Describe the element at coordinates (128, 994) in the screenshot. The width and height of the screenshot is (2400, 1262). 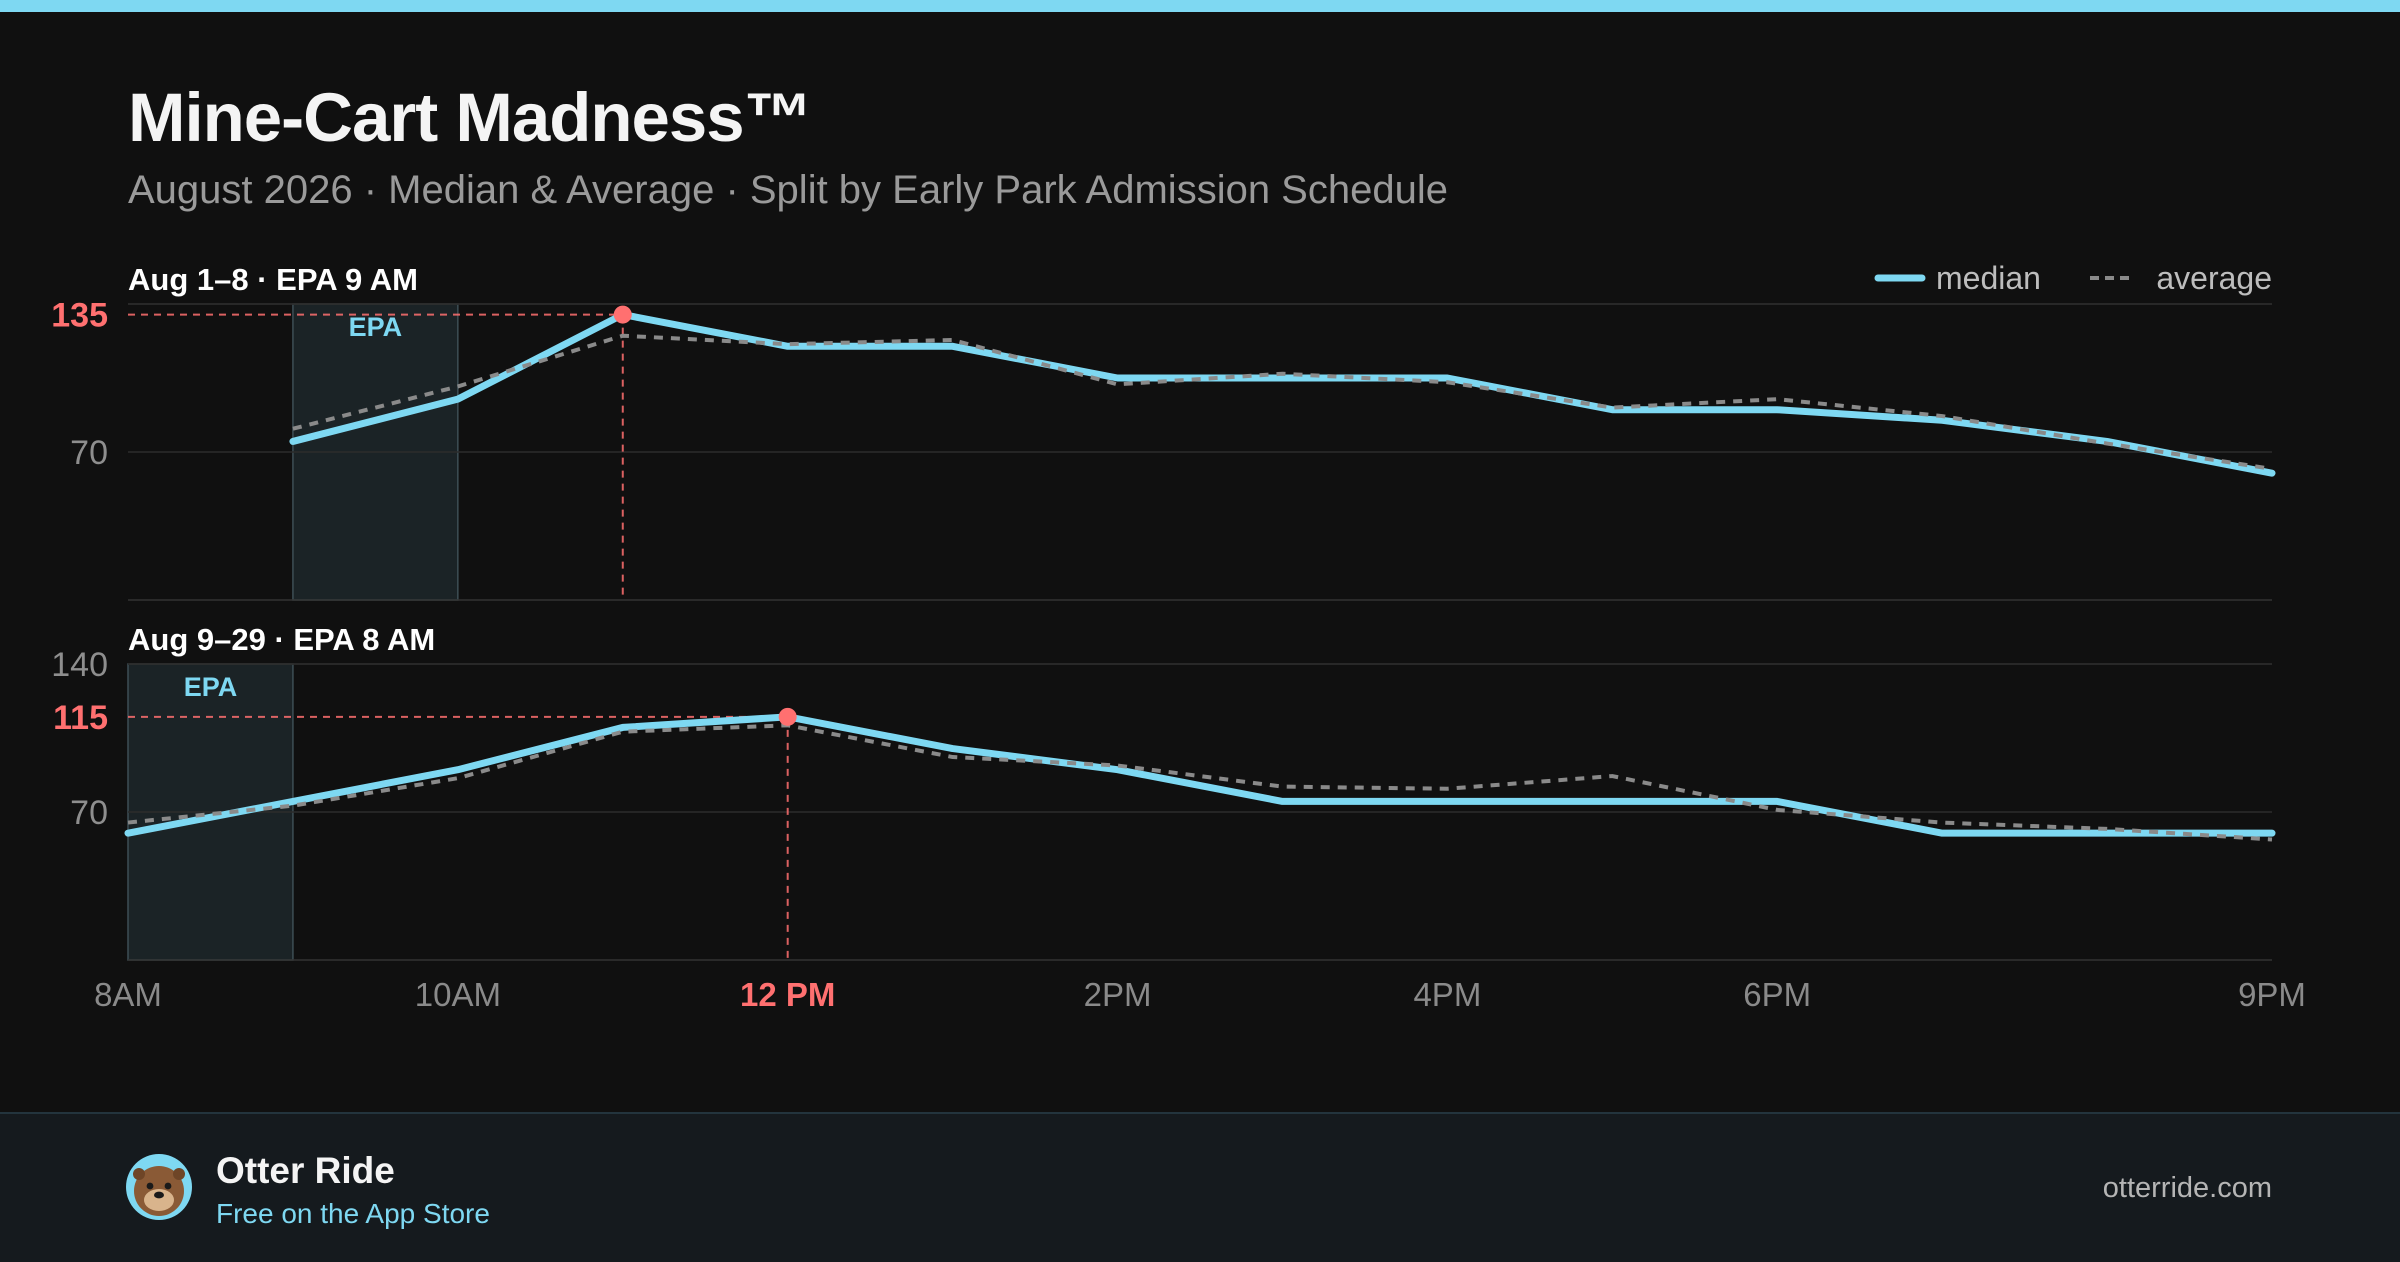
I see `x-tick-label: 8AM` at that location.